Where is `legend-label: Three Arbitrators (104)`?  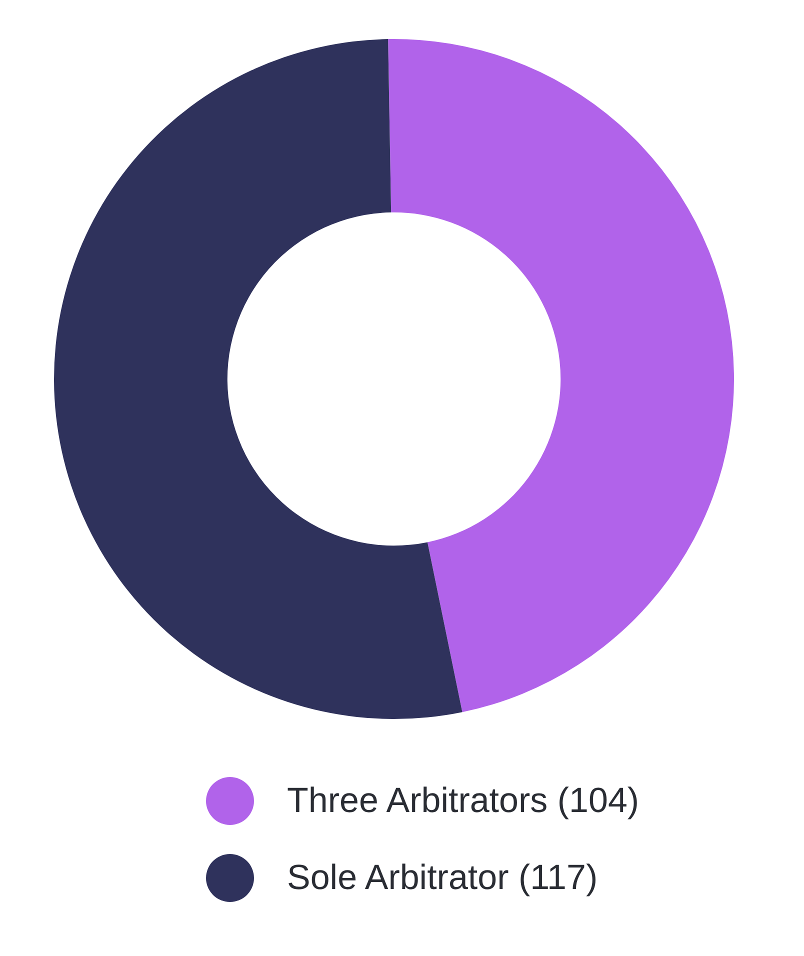 legend-label: Three Arbitrators (104) is located at coordinates (463, 801).